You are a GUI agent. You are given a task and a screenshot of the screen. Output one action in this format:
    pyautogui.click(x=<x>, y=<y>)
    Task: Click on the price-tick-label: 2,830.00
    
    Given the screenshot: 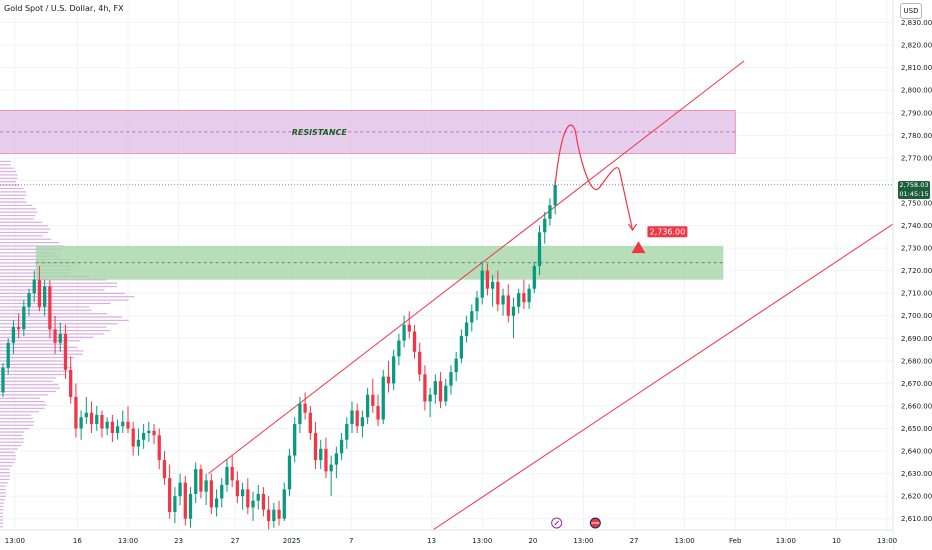 What is the action you would take?
    pyautogui.click(x=916, y=23)
    